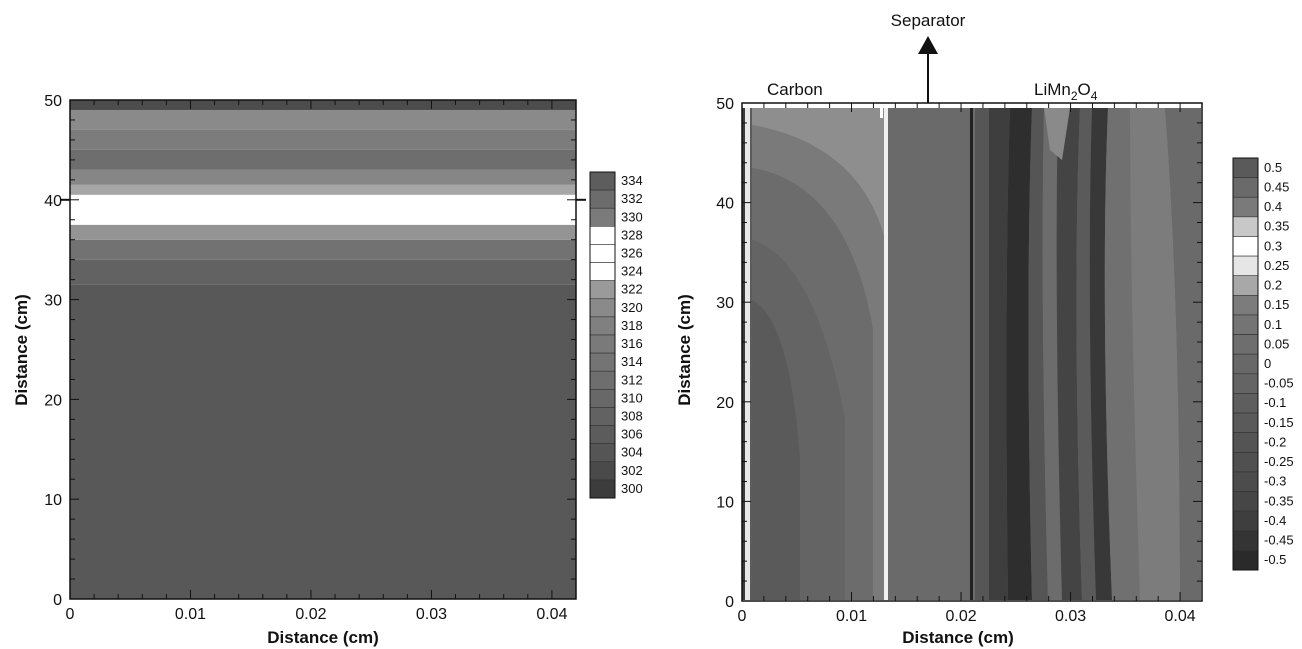  Describe the element at coordinates (725, 303) in the screenshot. I see `y-tick-label: 30` at that location.